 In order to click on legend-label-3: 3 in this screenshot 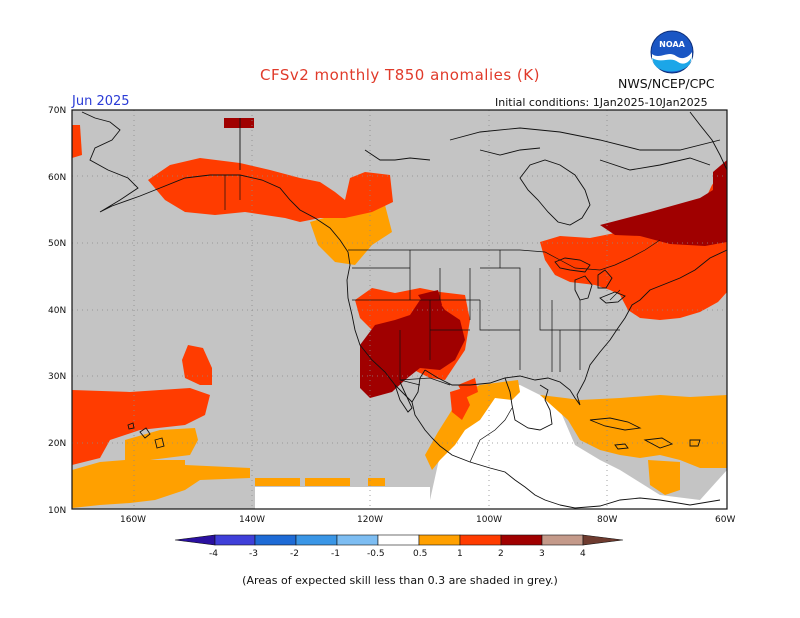, I will do `click(542, 554)`.